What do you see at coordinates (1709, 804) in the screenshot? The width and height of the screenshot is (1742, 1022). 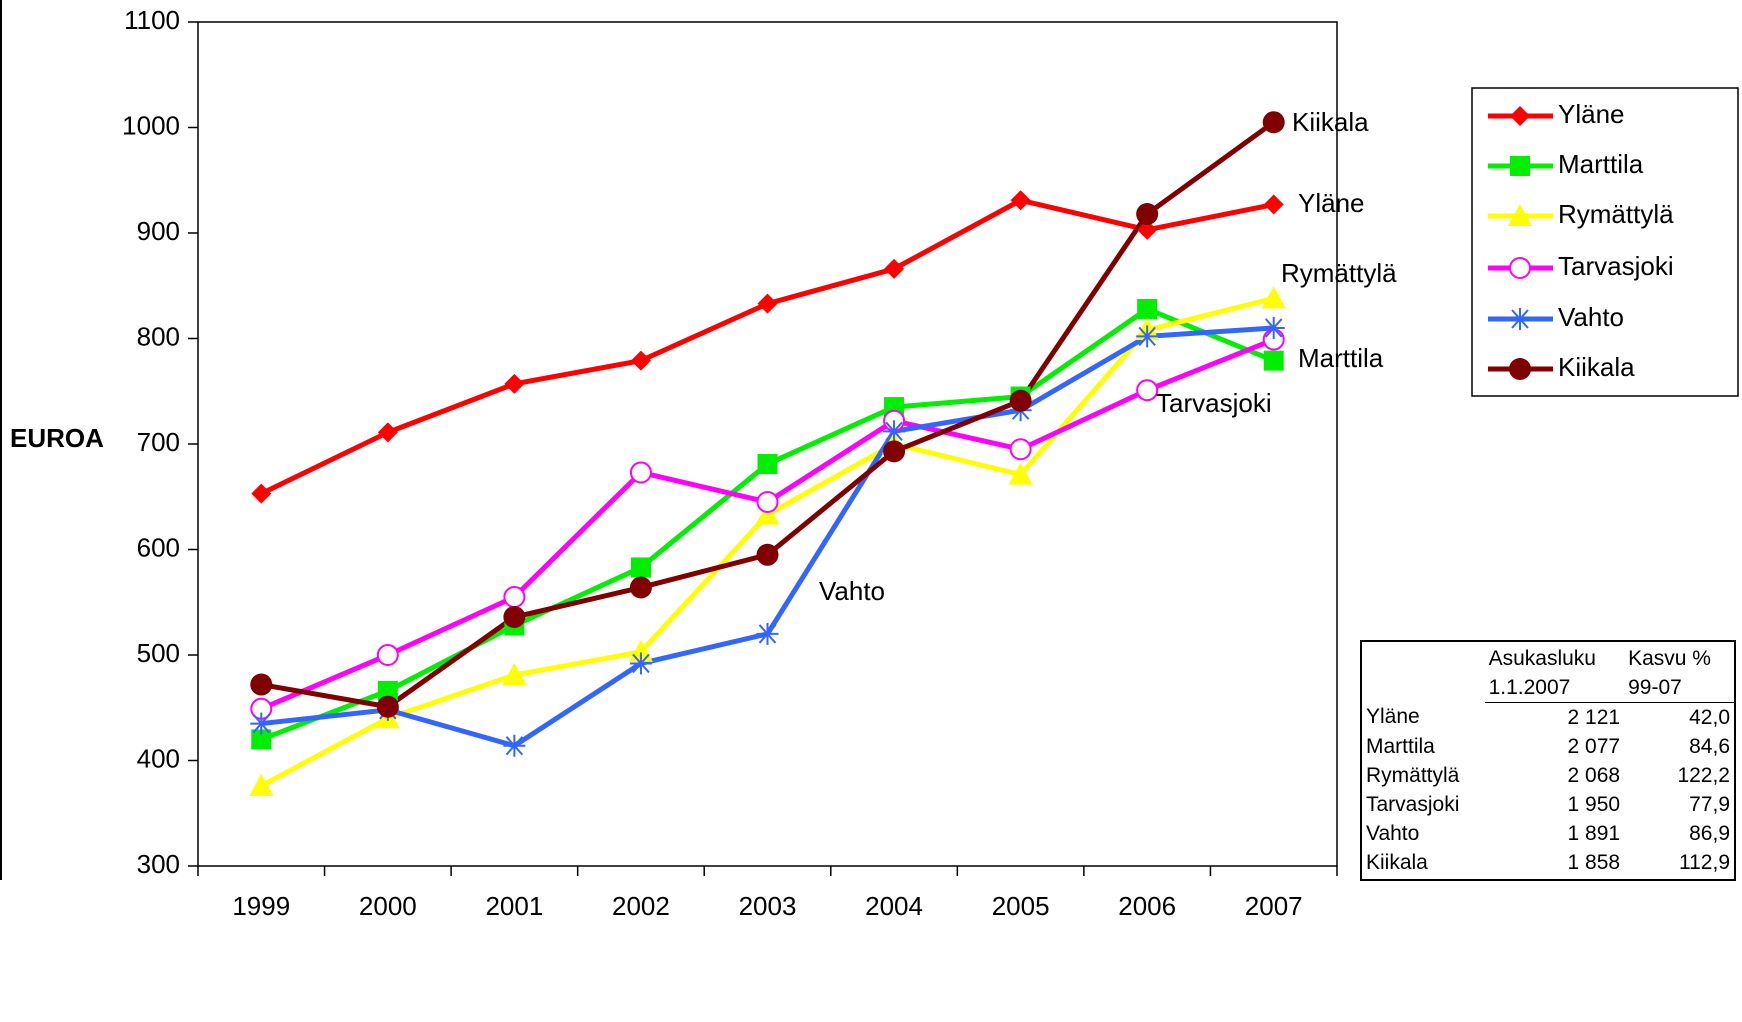 I see `table-cell: 77,9` at bounding box center [1709, 804].